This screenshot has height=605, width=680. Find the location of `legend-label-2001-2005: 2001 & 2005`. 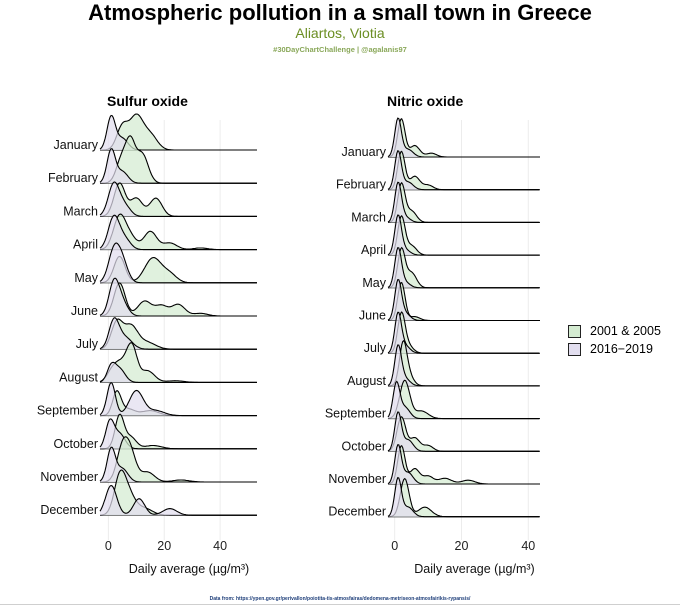

legend-label-2001-2005: 2001 & 2005 is located at coordinates (625, 331).